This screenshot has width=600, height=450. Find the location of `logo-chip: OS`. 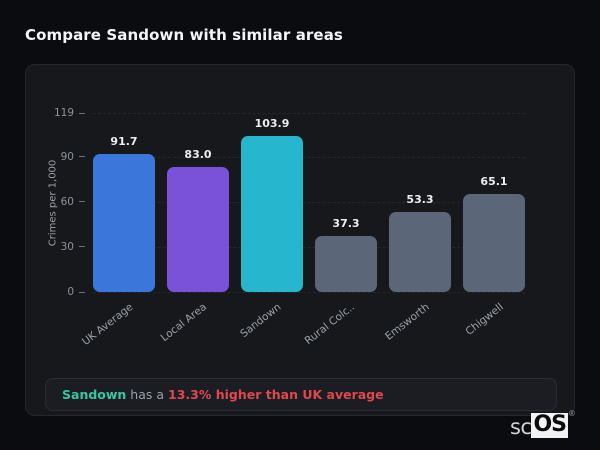

logo-chip: OS is located at coordinates (549, 425).